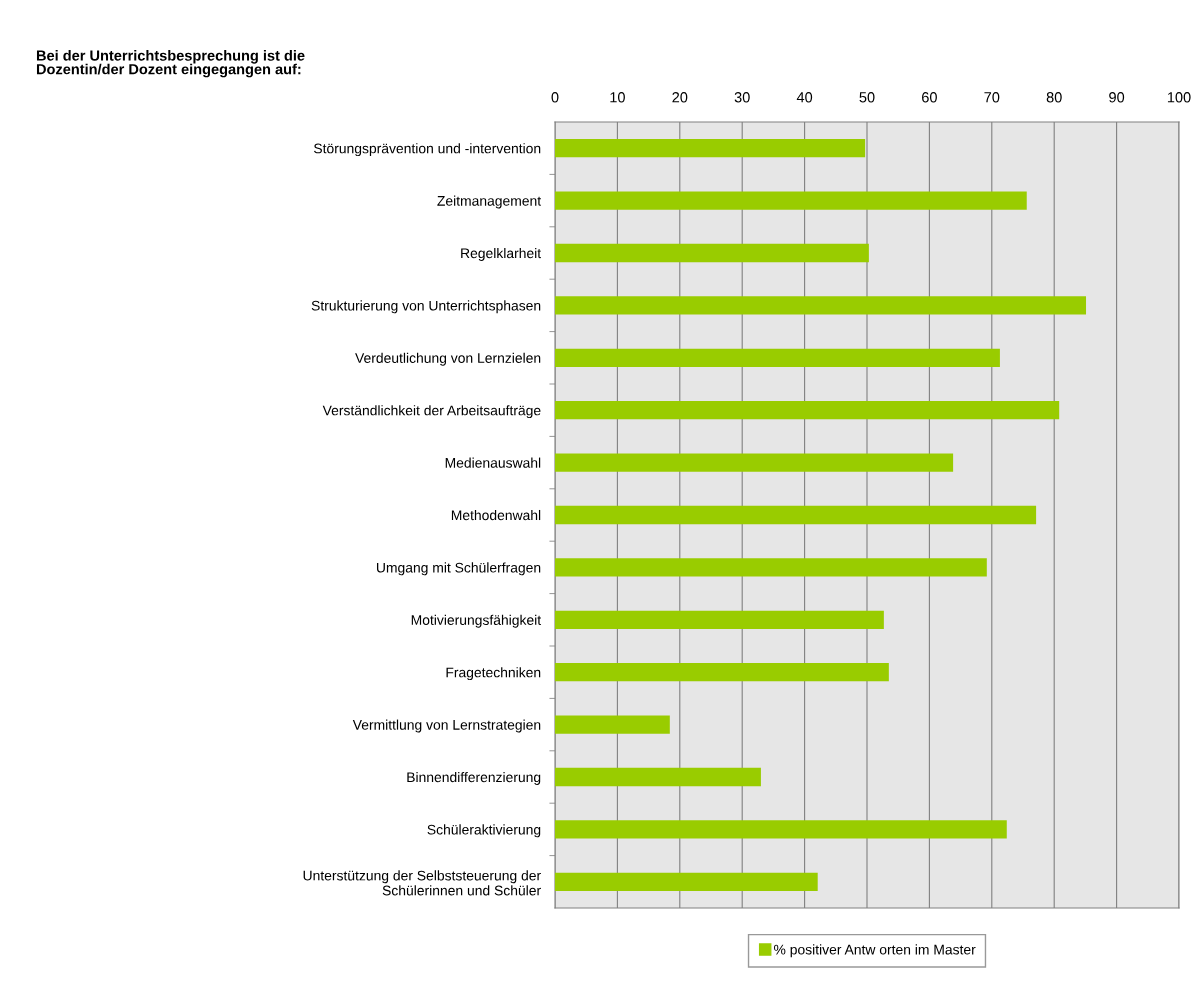 This screenshot has width=1198, height=992. Describe the element at coordinates (804, 97) in the screenshot. I see `x-tick-label: 40` at that location.